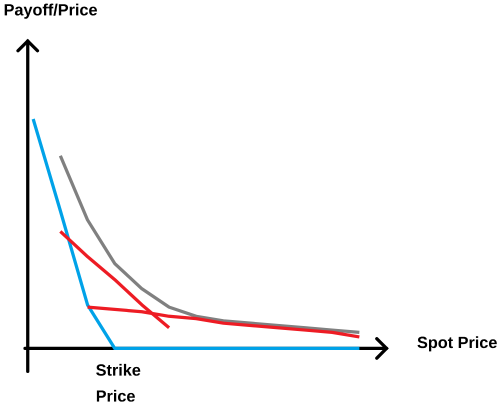 This screenshot has height=402, width=501. What do you see at coordinates (118, 383) in the screenshot?
I see `text: Strike Price` at bounding box center [118, 383].